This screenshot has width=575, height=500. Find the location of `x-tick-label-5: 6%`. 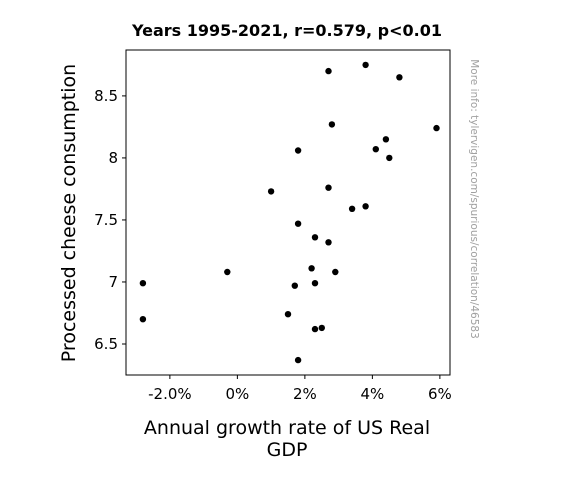

x-tick-label-5: 6% is located at coordinates (440, 394).